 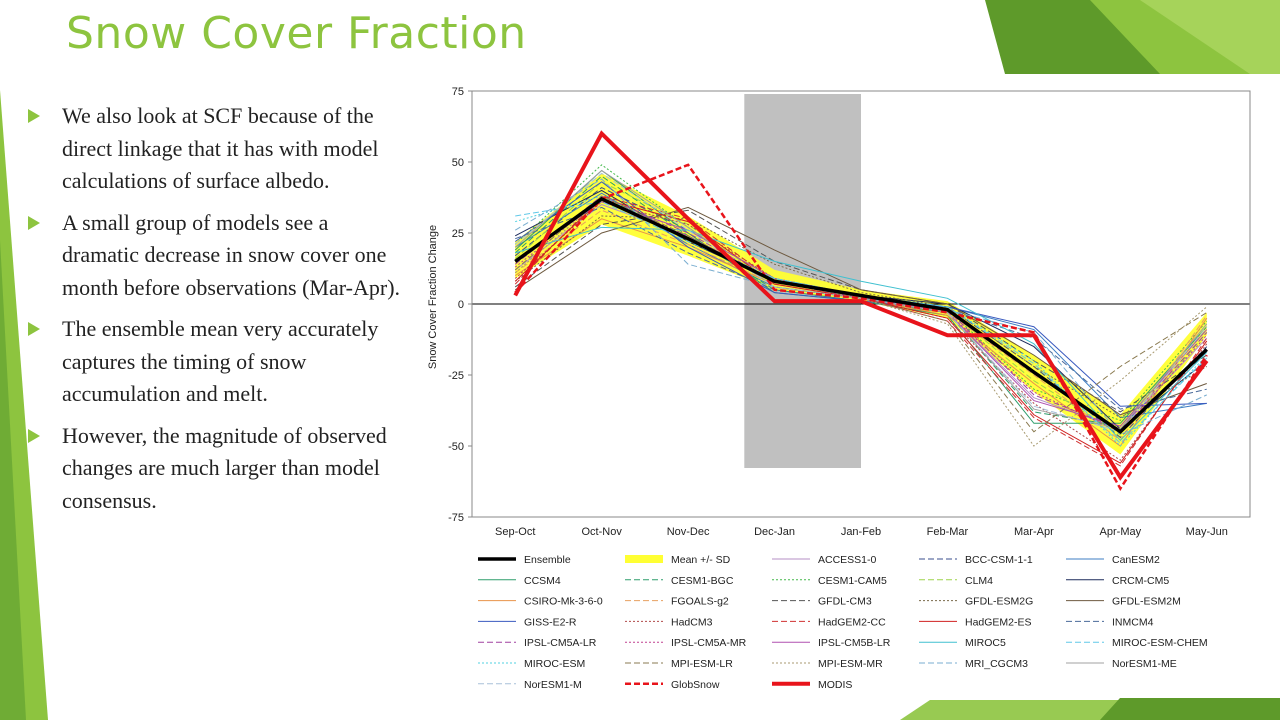 What do you see at coordinates (456, 447) in the screenshot?
I see `y-tick-label: -50` at bounding box center [456, 447].